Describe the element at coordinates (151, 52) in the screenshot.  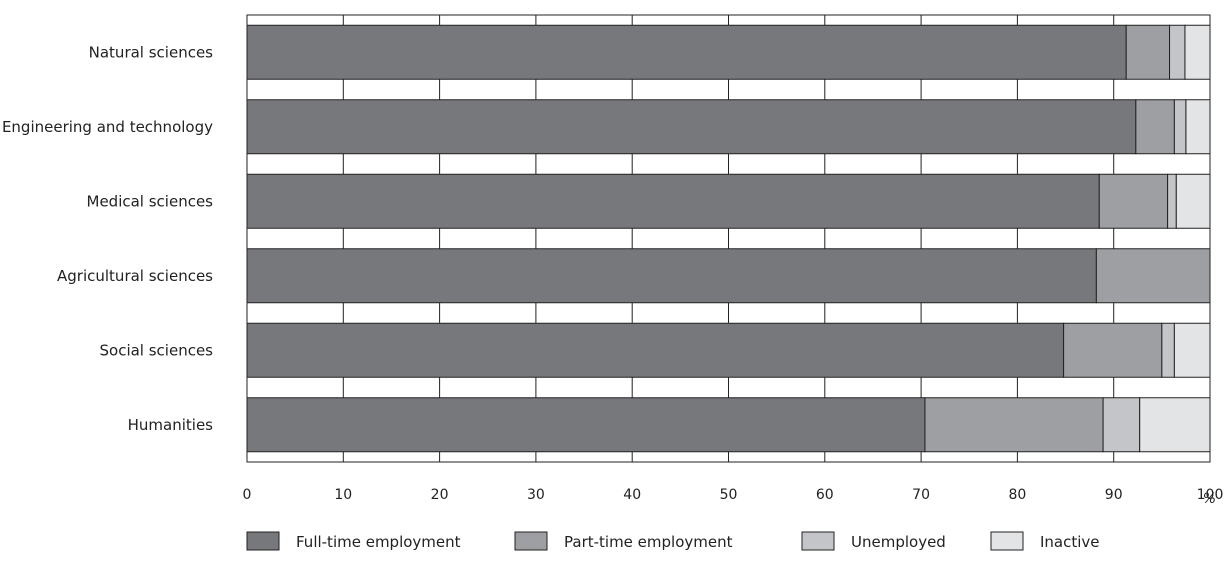
I see `category-label-natural-sciences: Natural sciences` at that location.